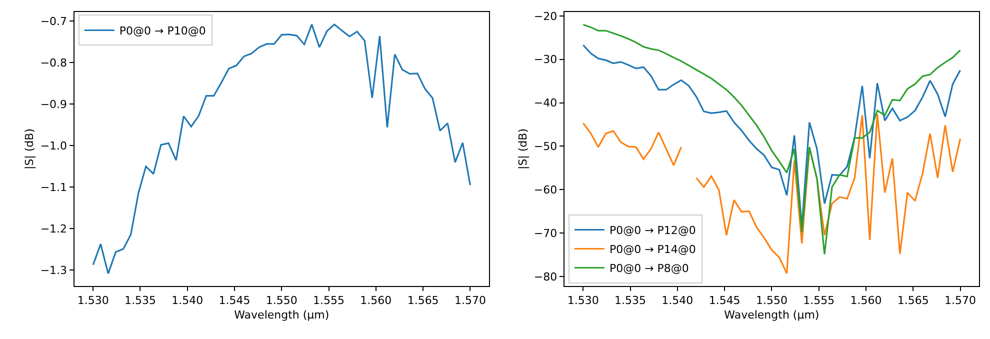 This screenshot has height=339, width=990. I want to click on legend-label: P0@0 → P14@0, so click(652, 249).